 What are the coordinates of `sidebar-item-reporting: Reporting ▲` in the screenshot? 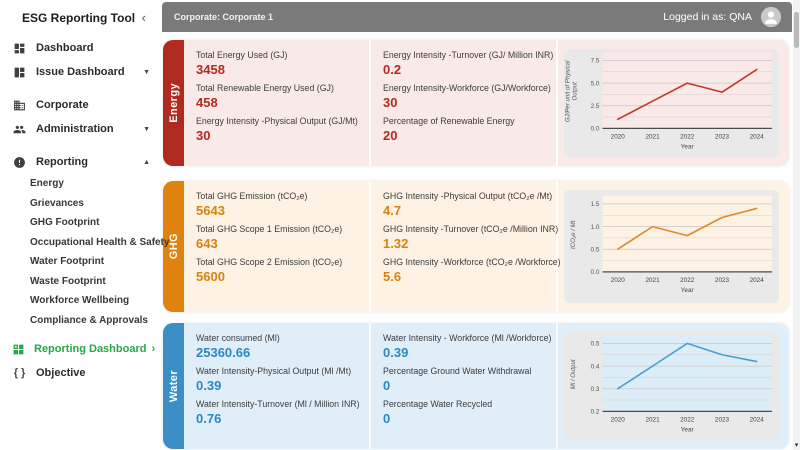 It's located at (80, 162).